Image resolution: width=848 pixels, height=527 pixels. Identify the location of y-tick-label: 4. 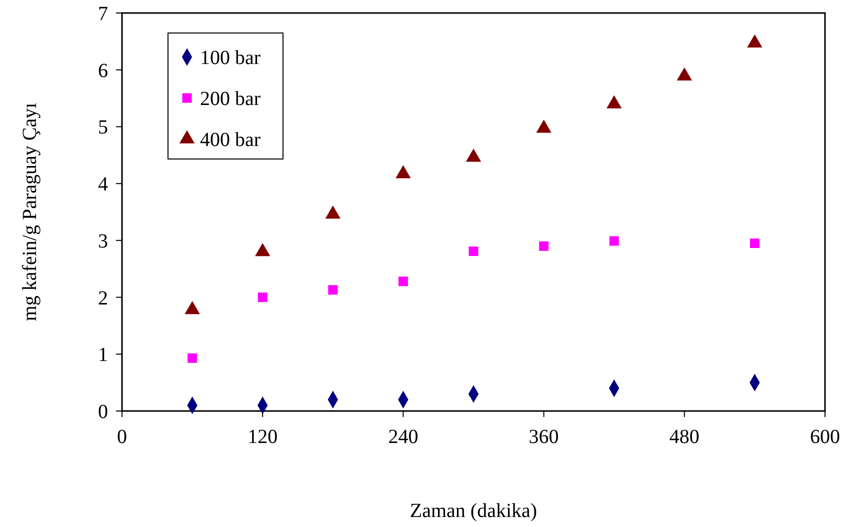
(103, 185).